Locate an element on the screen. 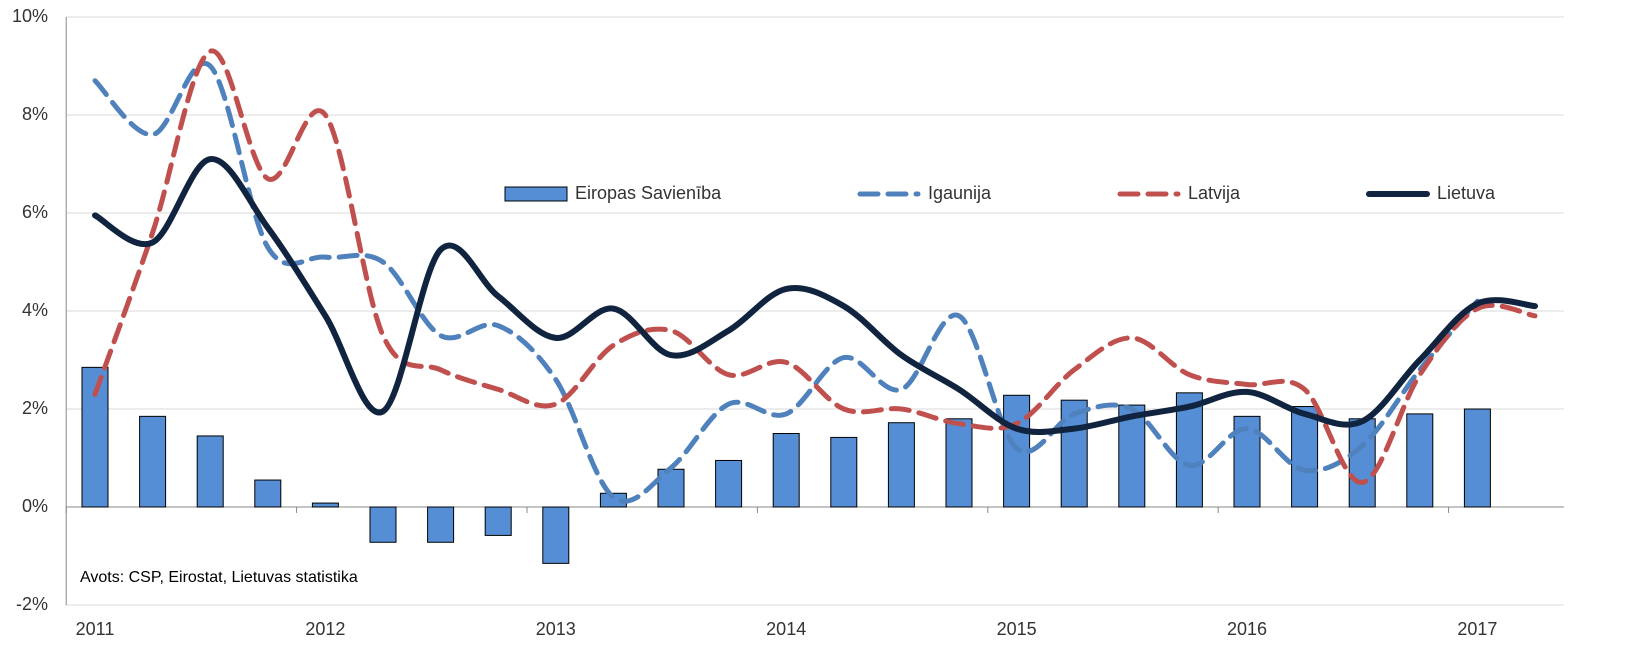 This screenshot has width=1638, height=669. legend-label: Latvija is located at coordinates (1214, 193).